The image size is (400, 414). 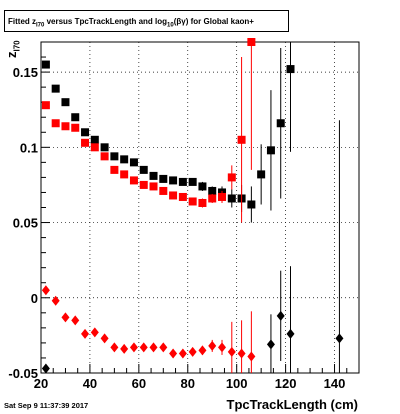 What do you see at coordinates (17, 46) in the screenshot?
I see `y-axis-label-subscript: I70` at bounding box center [17, 46].